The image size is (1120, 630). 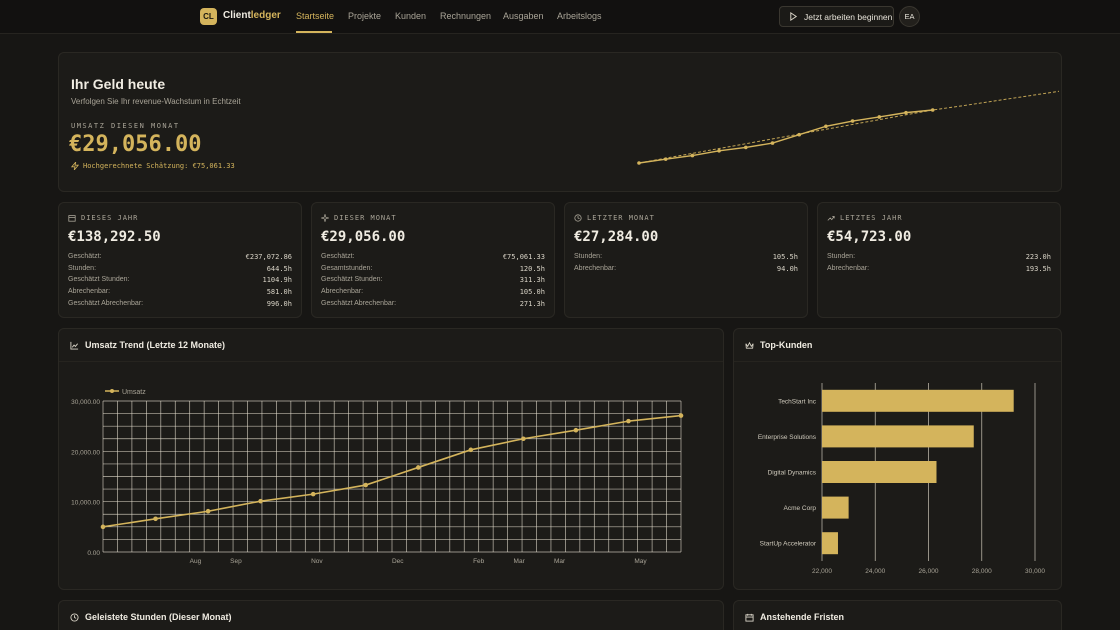 What do you see at coordinates (869, 237) in the screenshot?
I see `stat-value: €54,723.00` at bounding box center [869, 237].